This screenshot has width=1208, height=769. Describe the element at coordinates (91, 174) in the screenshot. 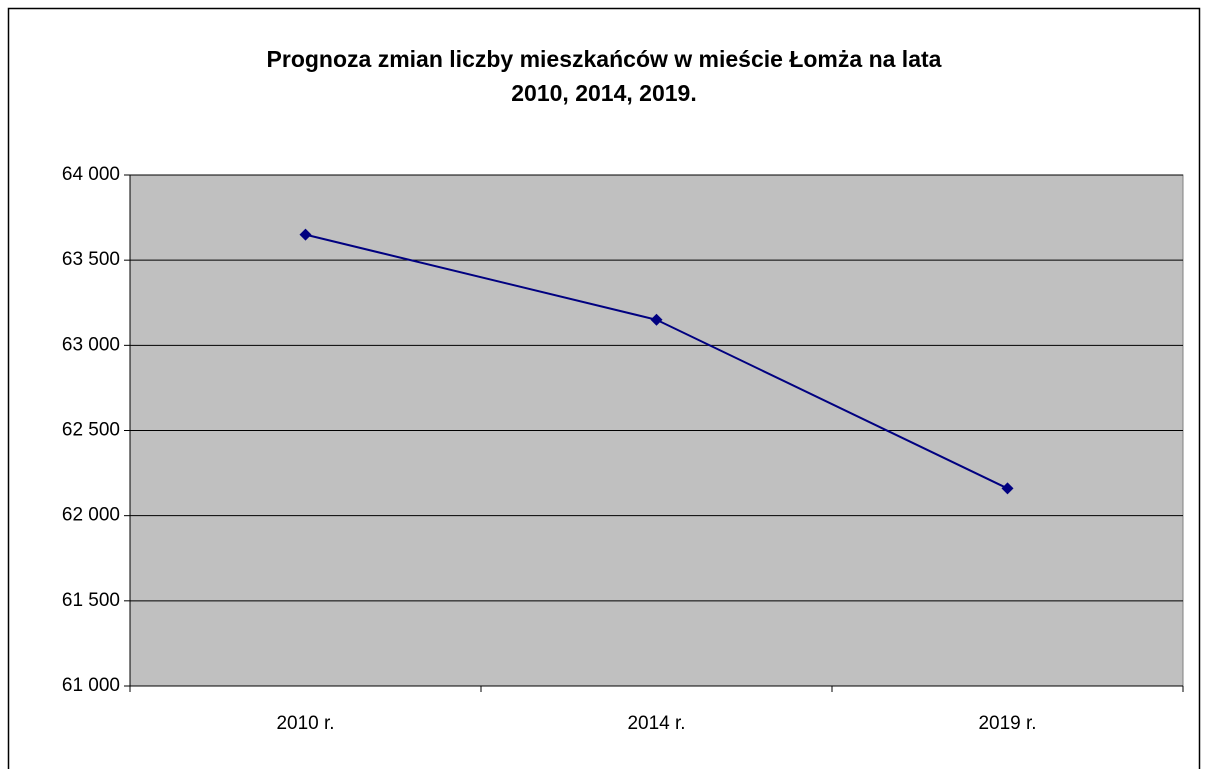

I see `y-tick-label: 64 000` at that location.